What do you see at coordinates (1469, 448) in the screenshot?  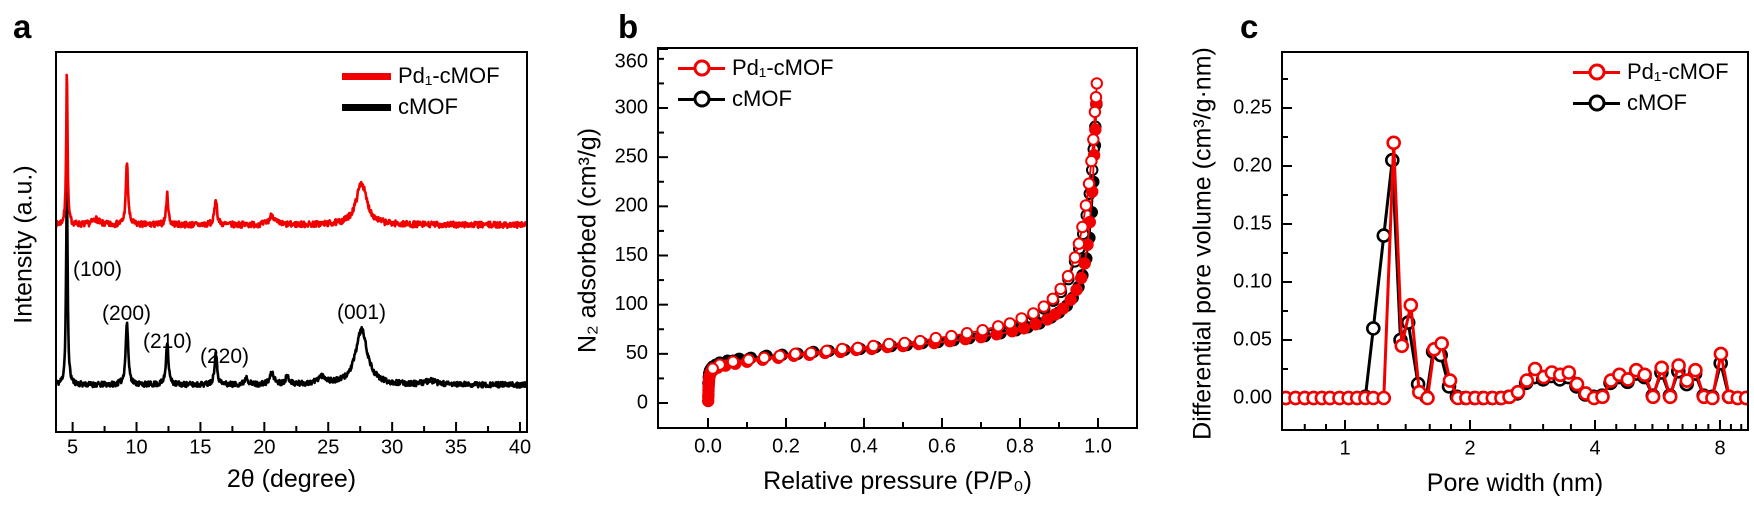 I see `svg-text: 2` at bounding box center [1469, 448].